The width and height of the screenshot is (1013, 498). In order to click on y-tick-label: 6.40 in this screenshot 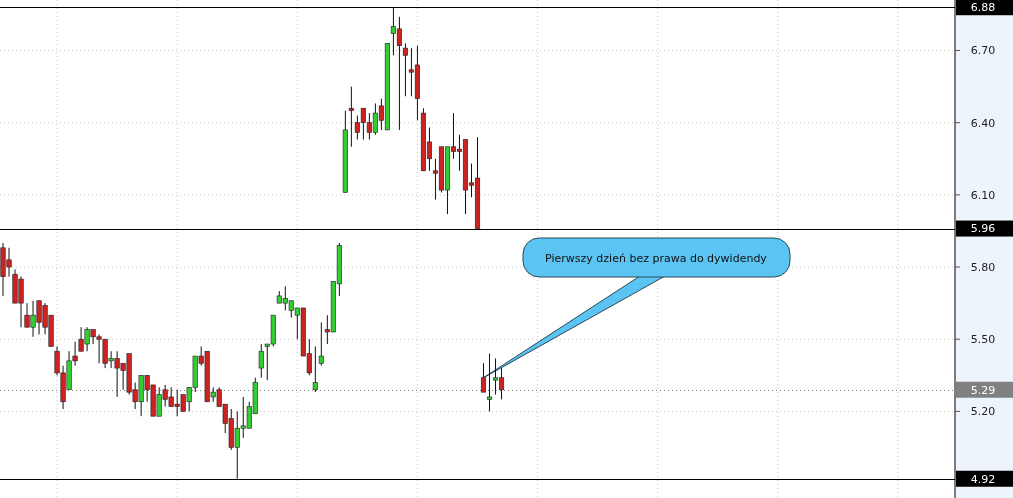, I will do `click(983, 123)`.